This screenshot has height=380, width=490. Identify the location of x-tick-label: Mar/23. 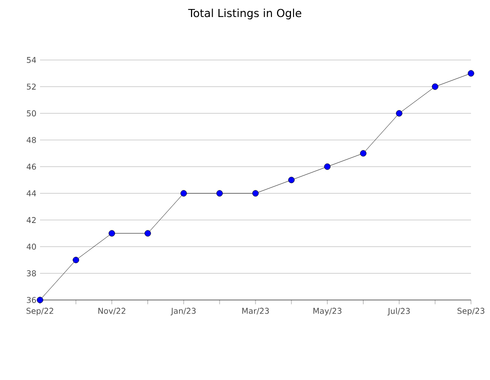
(255, 311).